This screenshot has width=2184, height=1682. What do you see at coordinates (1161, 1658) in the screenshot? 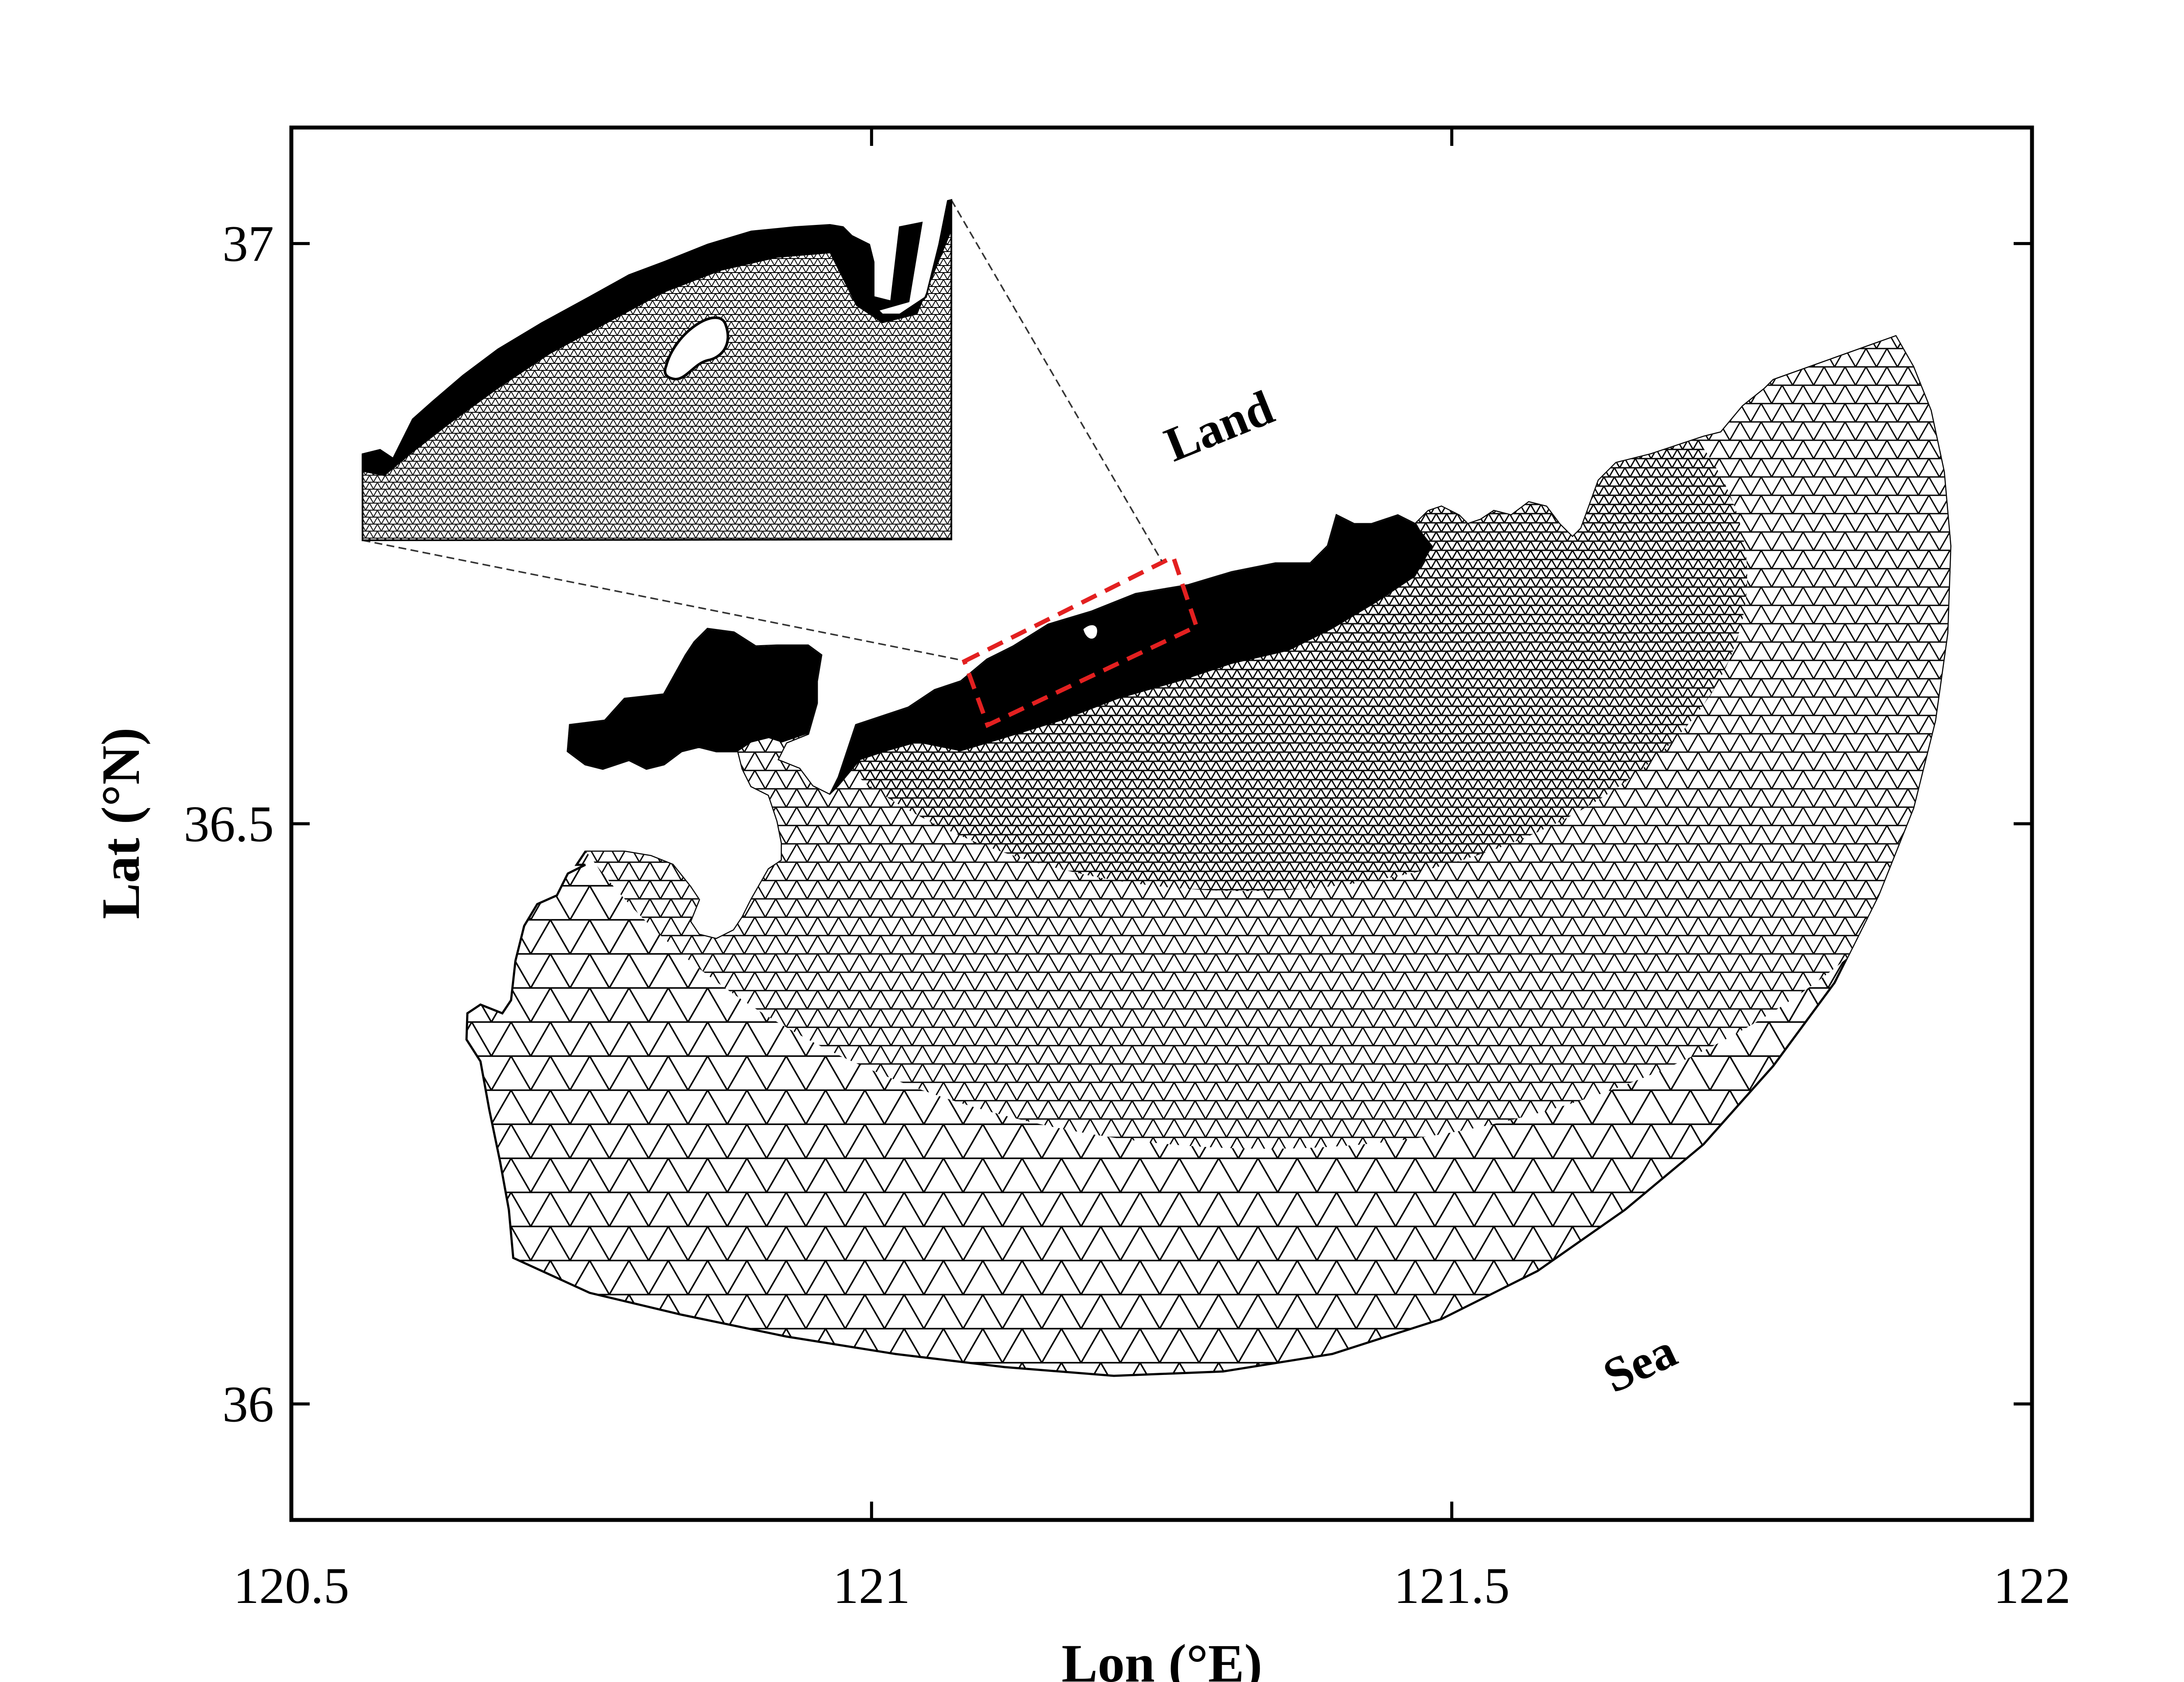
I see `x-axis-title: Lon (°E)` at bounding box center [1161, 1658].